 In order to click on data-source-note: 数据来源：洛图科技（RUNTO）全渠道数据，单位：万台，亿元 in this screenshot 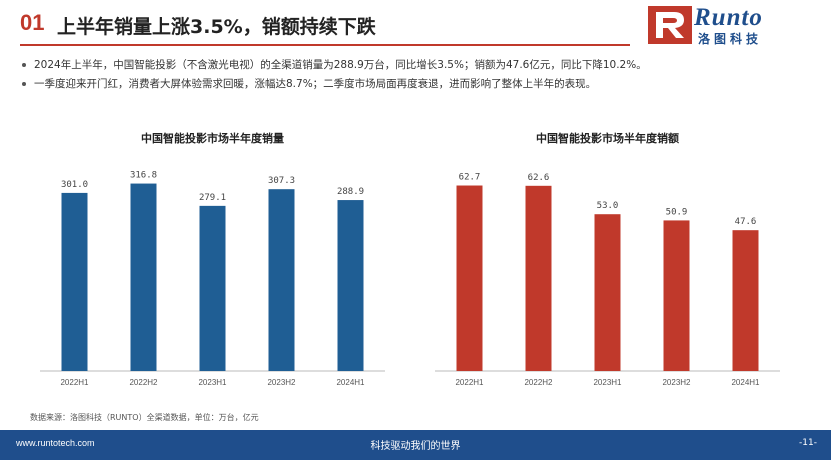, I will do `click(144, 417)`.